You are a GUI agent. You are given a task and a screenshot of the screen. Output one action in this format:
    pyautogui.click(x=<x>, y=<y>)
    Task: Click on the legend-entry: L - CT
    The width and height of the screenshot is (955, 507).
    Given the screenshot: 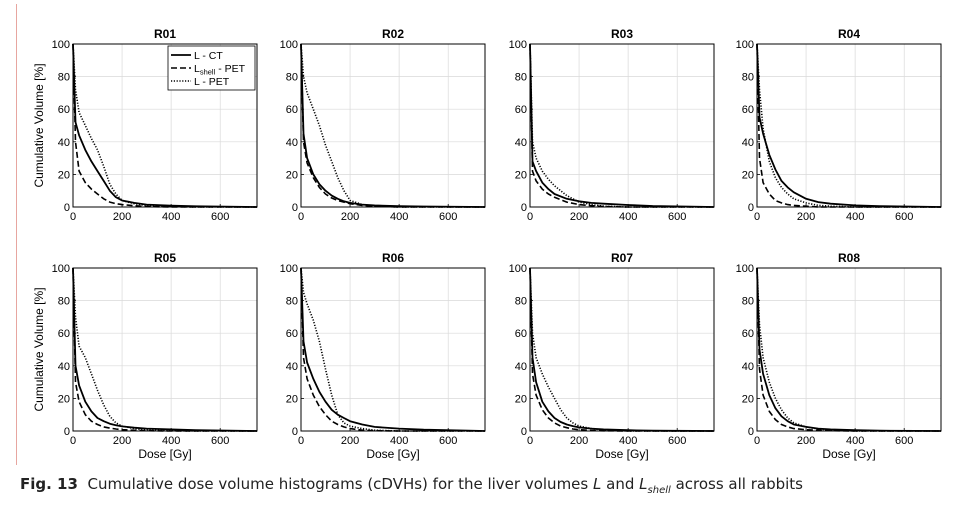 What is the action you would take?
    pyautogui.click(x=208, y=56)
    